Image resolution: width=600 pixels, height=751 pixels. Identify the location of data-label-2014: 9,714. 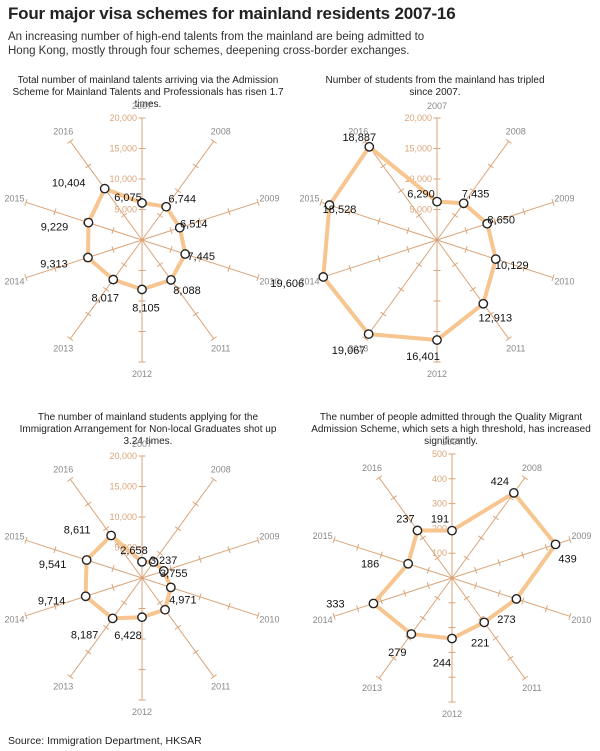
(52, 601).